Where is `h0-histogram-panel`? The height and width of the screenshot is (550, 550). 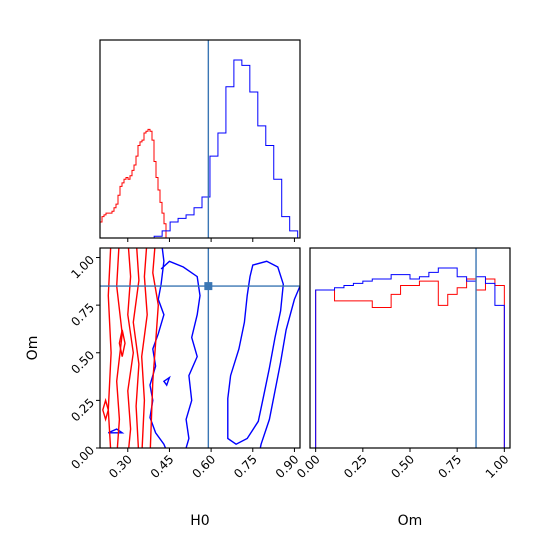
h0-histogram-panel is located at coordinates (200, 140).